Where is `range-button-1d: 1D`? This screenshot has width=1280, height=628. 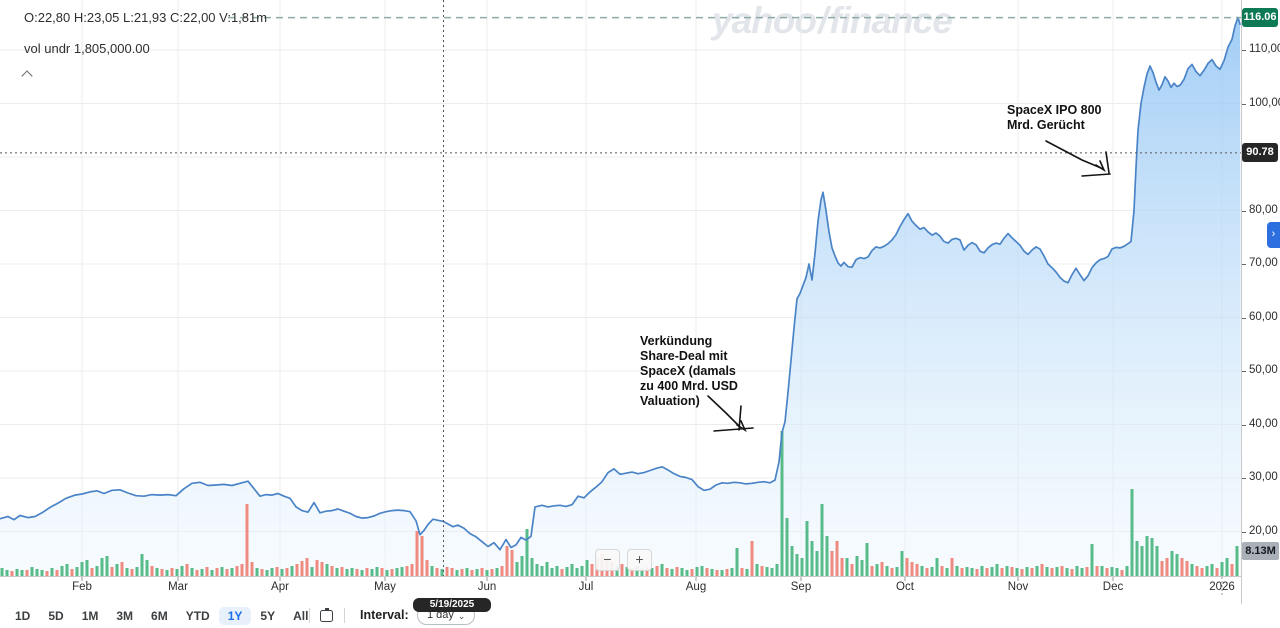
range-button-1d: 1D is located at coordinates (23, 616).